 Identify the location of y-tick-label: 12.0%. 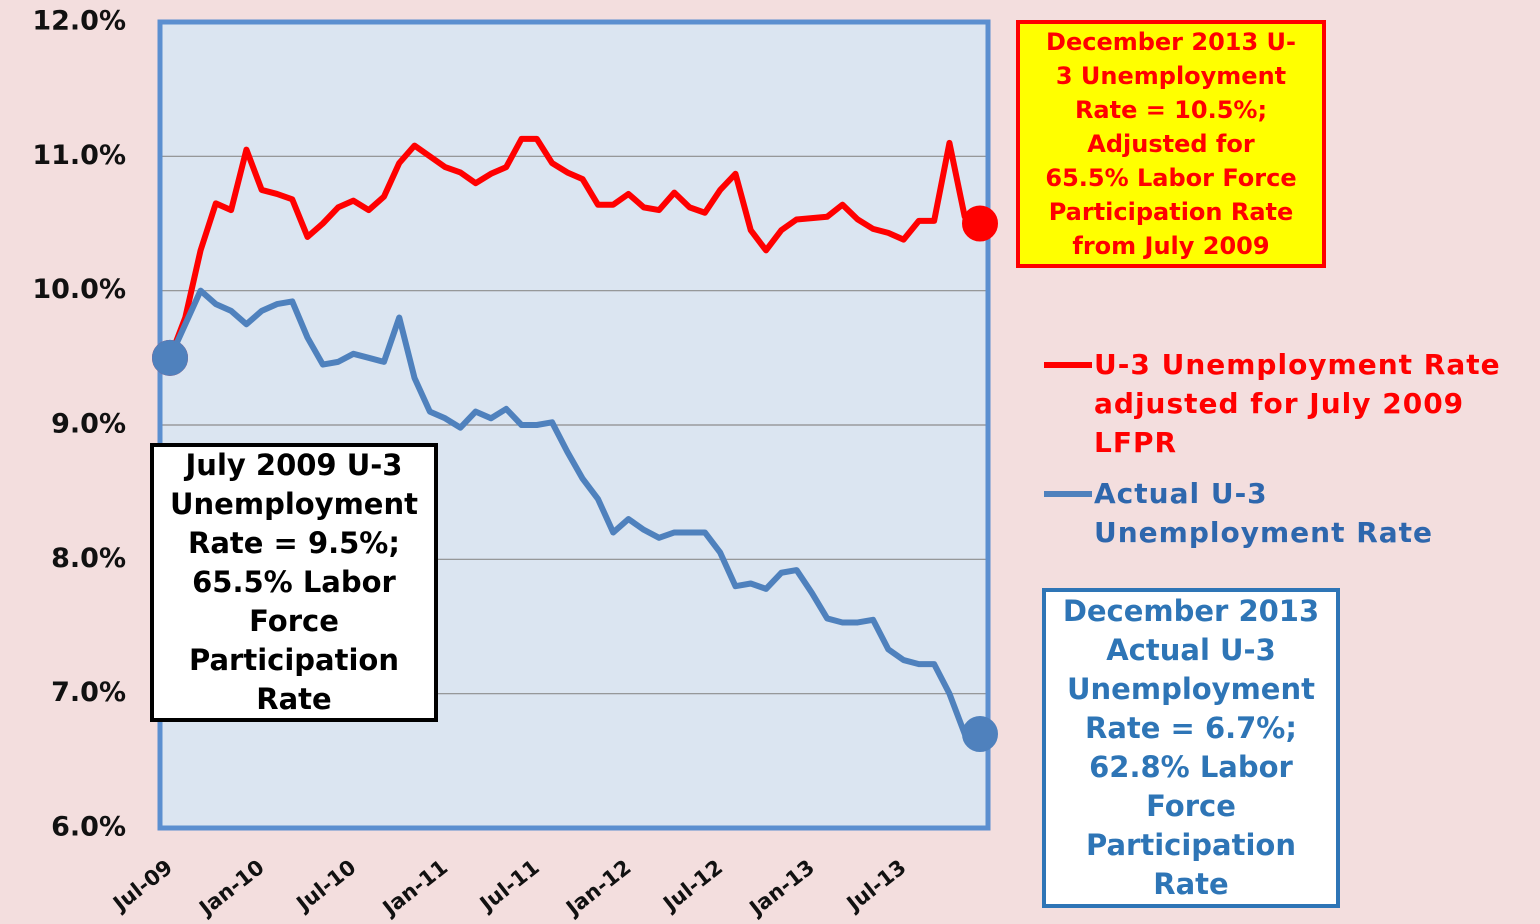
(79, 21).